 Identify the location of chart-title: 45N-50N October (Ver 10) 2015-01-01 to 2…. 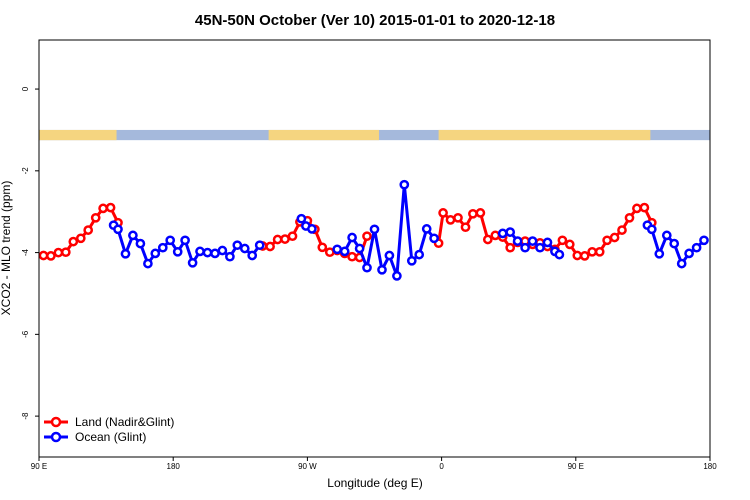
(375, 20).